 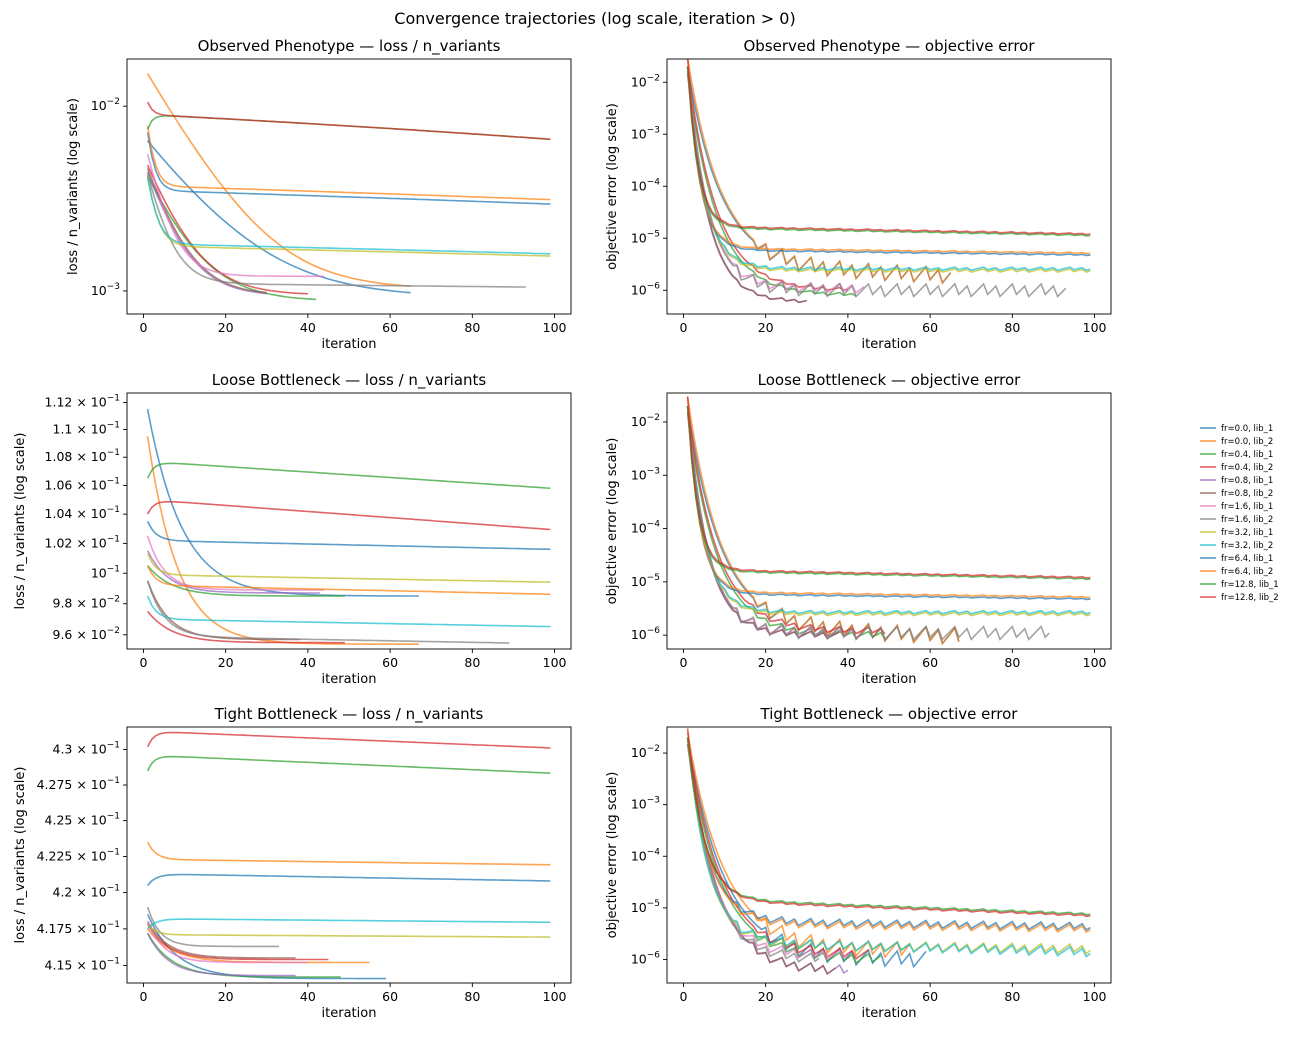 I want to click on legend-label: fr=0.0, lib_1, so click(x=1247, y=429).